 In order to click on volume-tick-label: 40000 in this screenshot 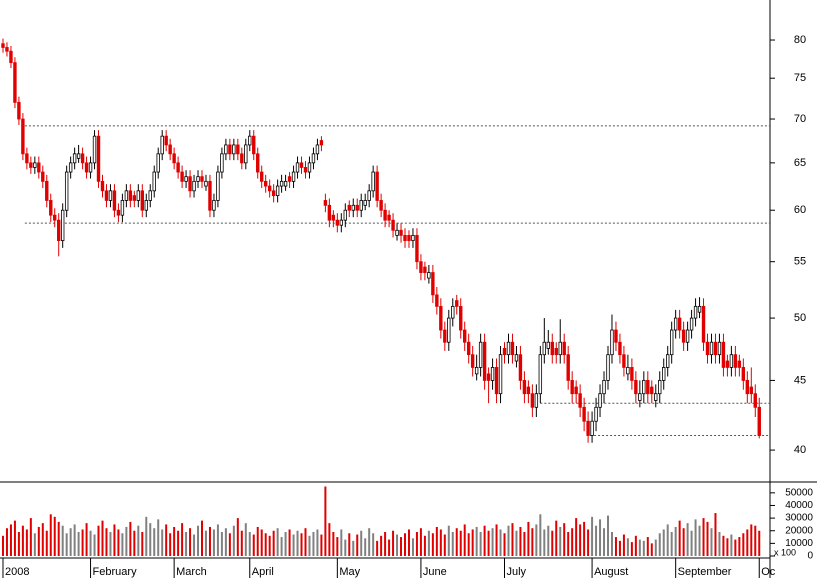, I will do `click(799, 505)`.